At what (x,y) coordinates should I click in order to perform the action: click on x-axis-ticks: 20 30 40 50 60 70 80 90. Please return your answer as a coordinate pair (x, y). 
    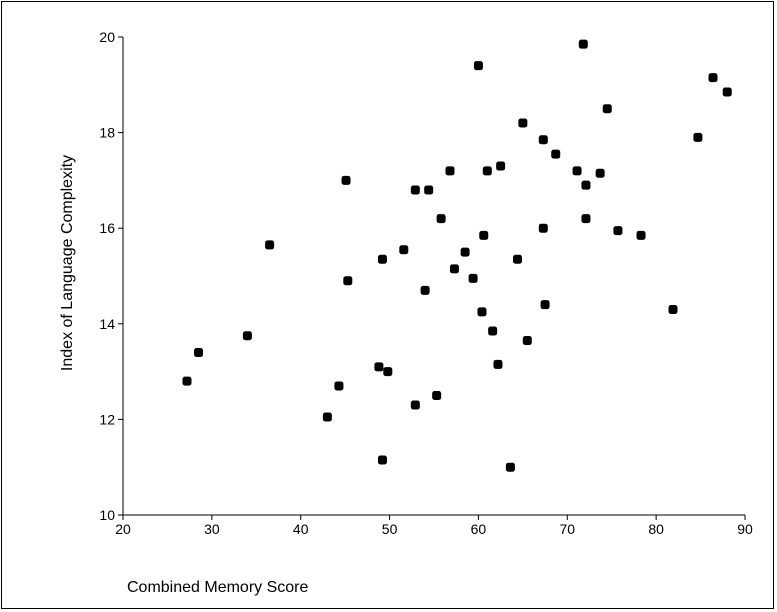
    Looking at the image, I should click on (434, 526).